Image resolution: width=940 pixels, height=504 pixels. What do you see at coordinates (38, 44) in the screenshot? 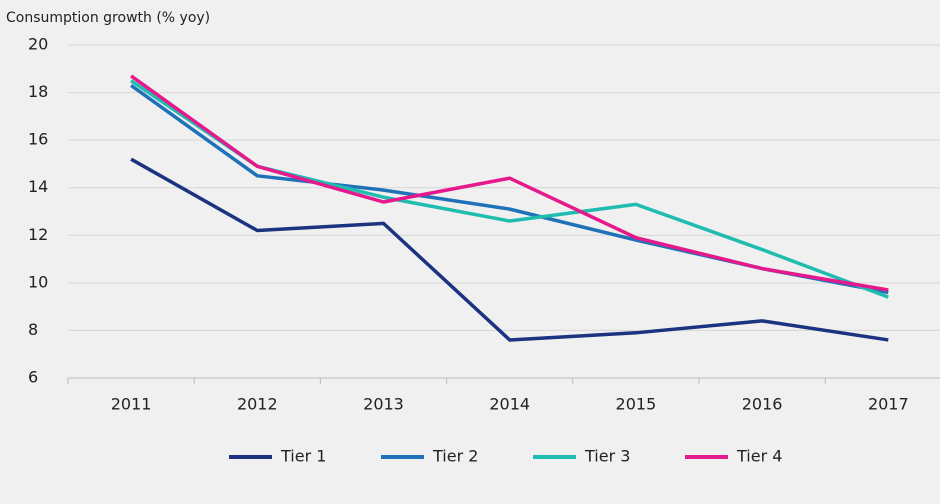
I see `y-tick-label: 20` at bounding box center [38, 44].